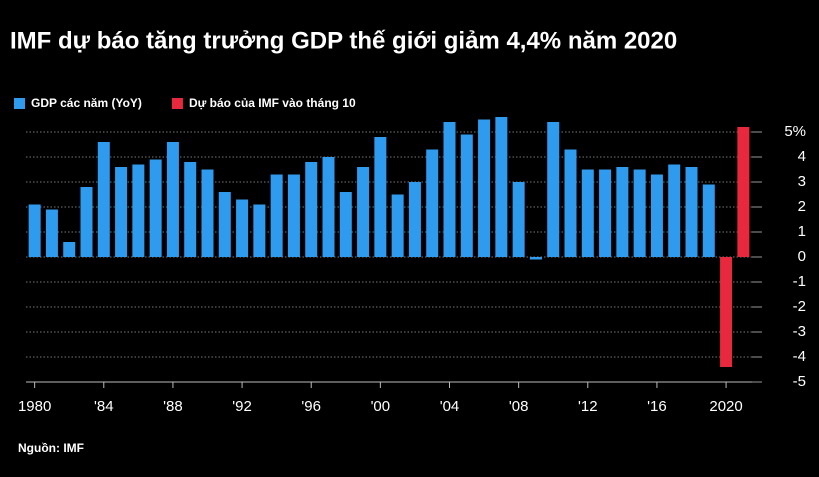 Image resolution: width=819 pixels, height=477 pixels. What do you see at coordinates (802, 181) in the screenshot?
I see `y-tick-label: 3` at bounding box center [802, 181].